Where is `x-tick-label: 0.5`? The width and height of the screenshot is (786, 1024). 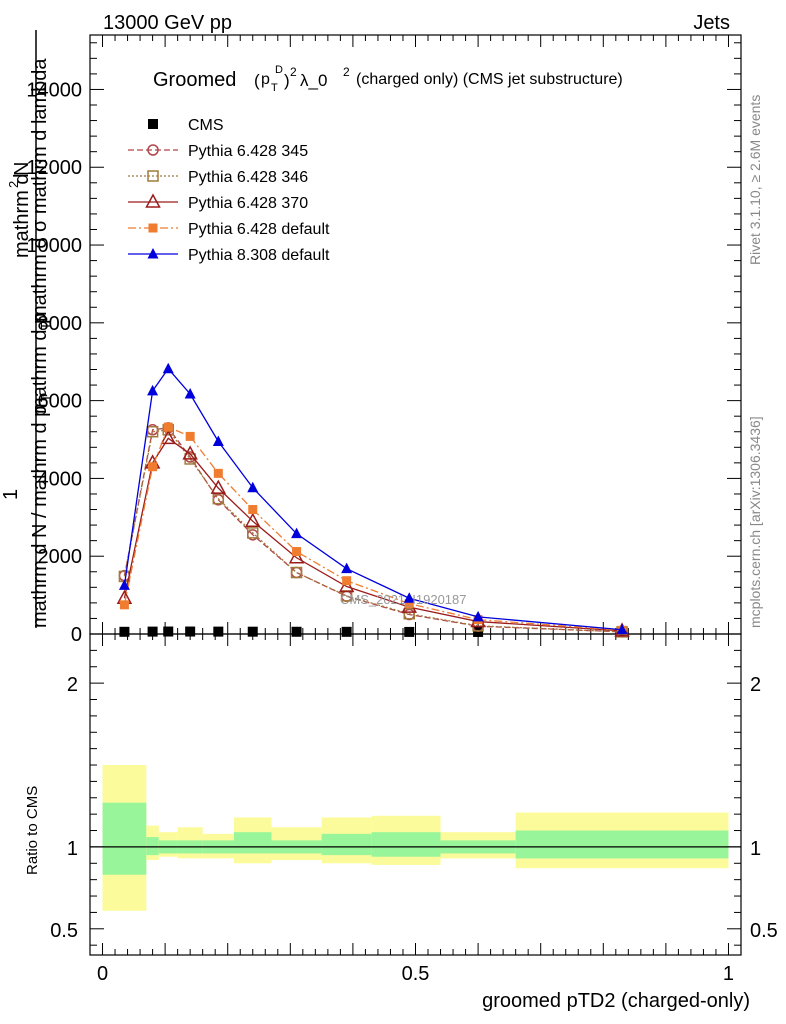
x-tick-label: 0.5 is located at coordinates (416, 974).